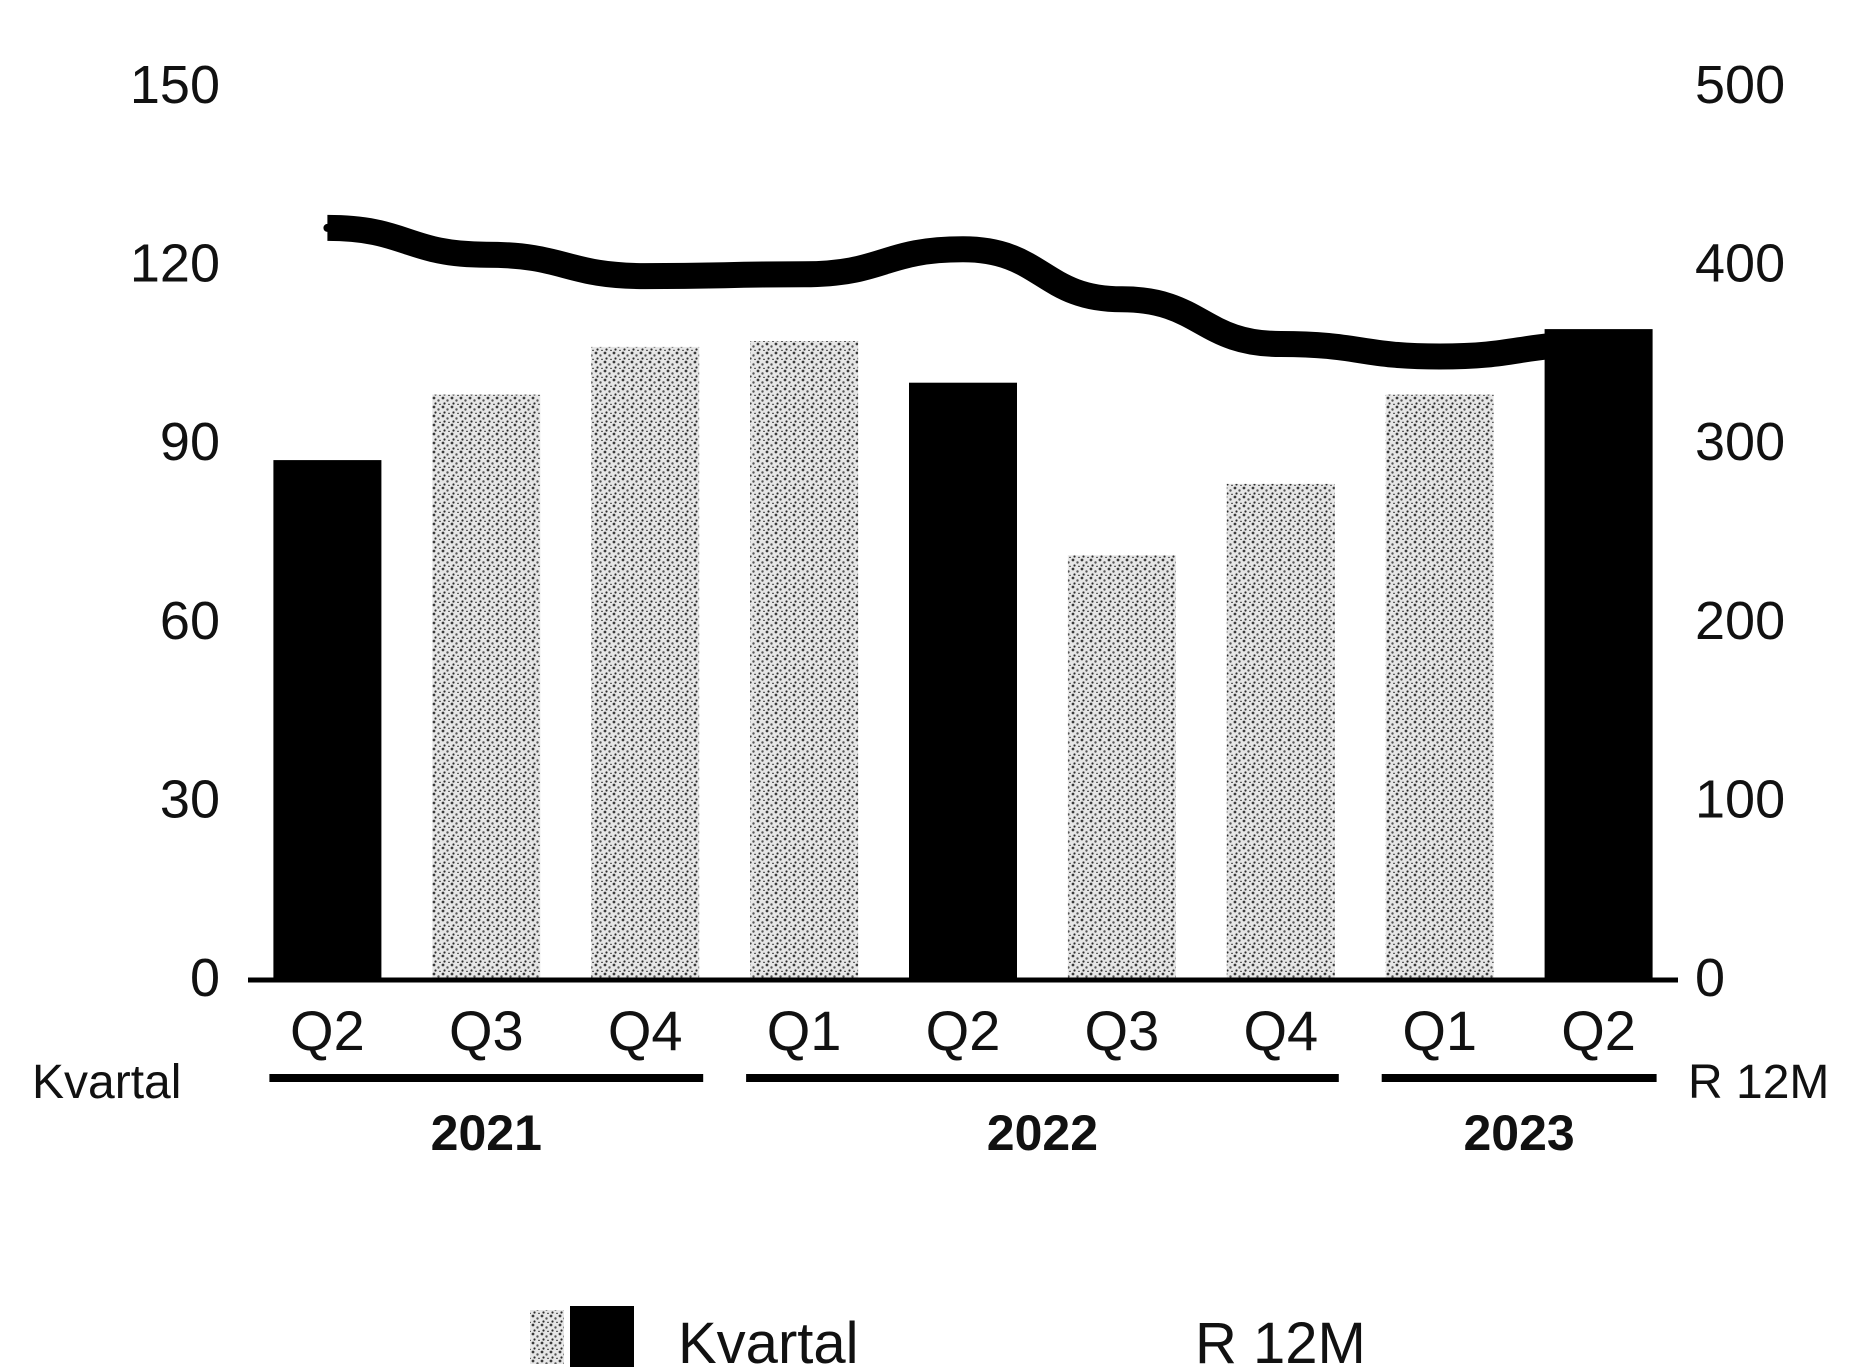 This screenshot has height=1367, width=1860. What do you see at coordinates (1710, 978) in the screenshot?
I see `right-tick-label-0: 0` at bounding box center [1710, 978].